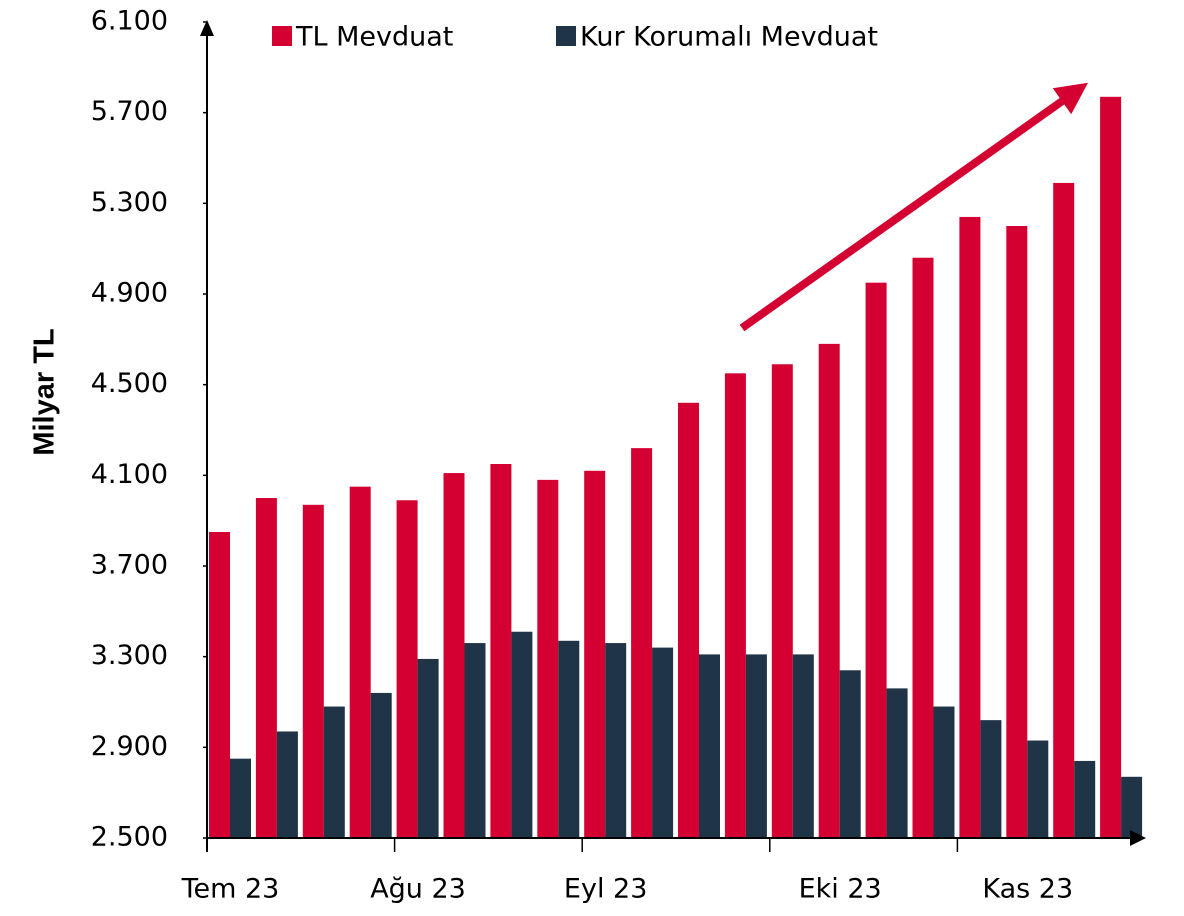  Describe the element at coordinates (729, 37) in the screenshot. I see `legend-label: Kur Korumalı Mevduat` at that location.